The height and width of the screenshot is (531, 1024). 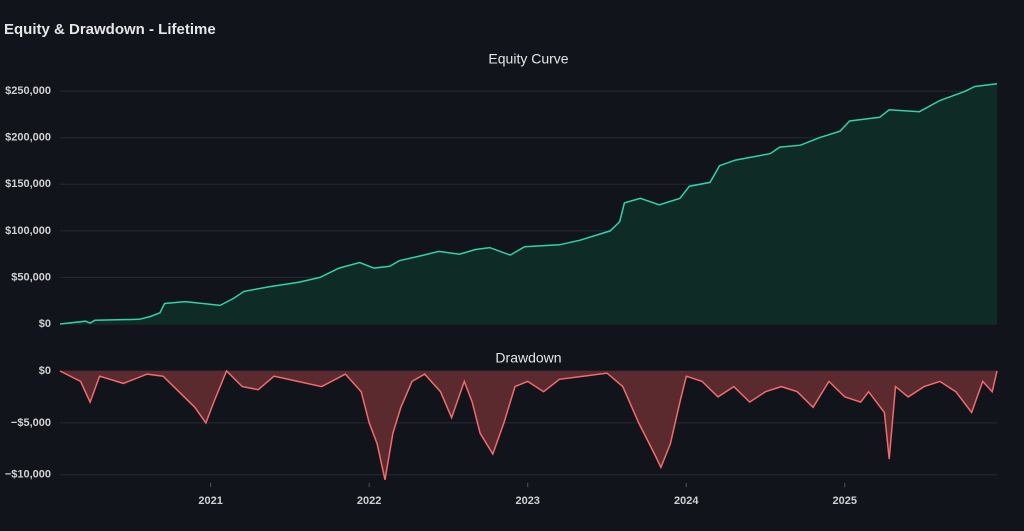 What do you see at coordinates (28, 475) in the screenshot?
I see `y-tick-label: −$10,000` at bounding box center [28, 475].